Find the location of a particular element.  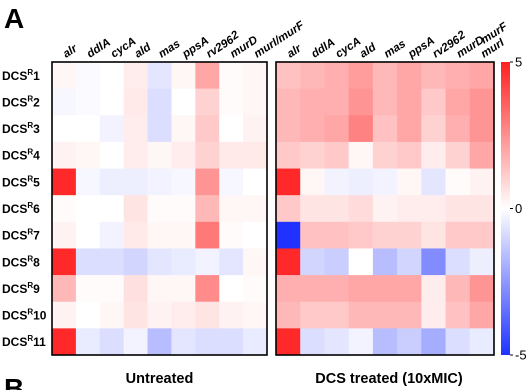

row-label: DCSR10 is located at coordinates (24, 315).